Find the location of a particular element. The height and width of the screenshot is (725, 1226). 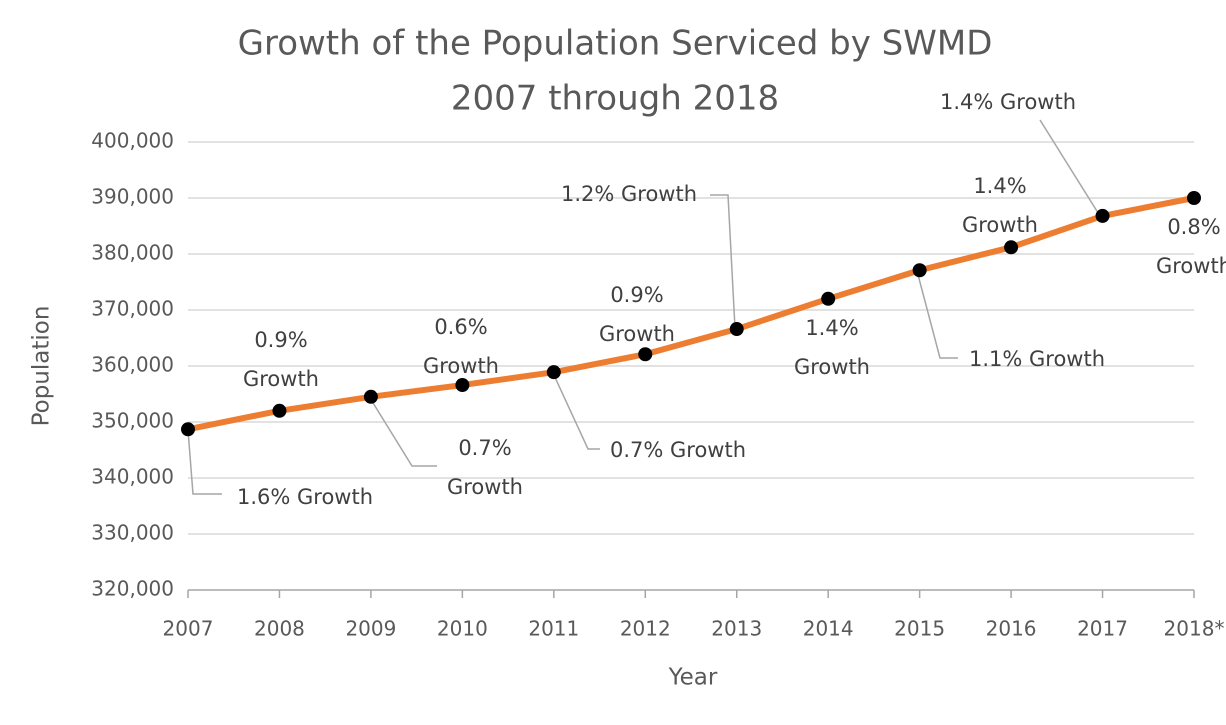

annotation: 0.7% is located at coordinates (484, 448).